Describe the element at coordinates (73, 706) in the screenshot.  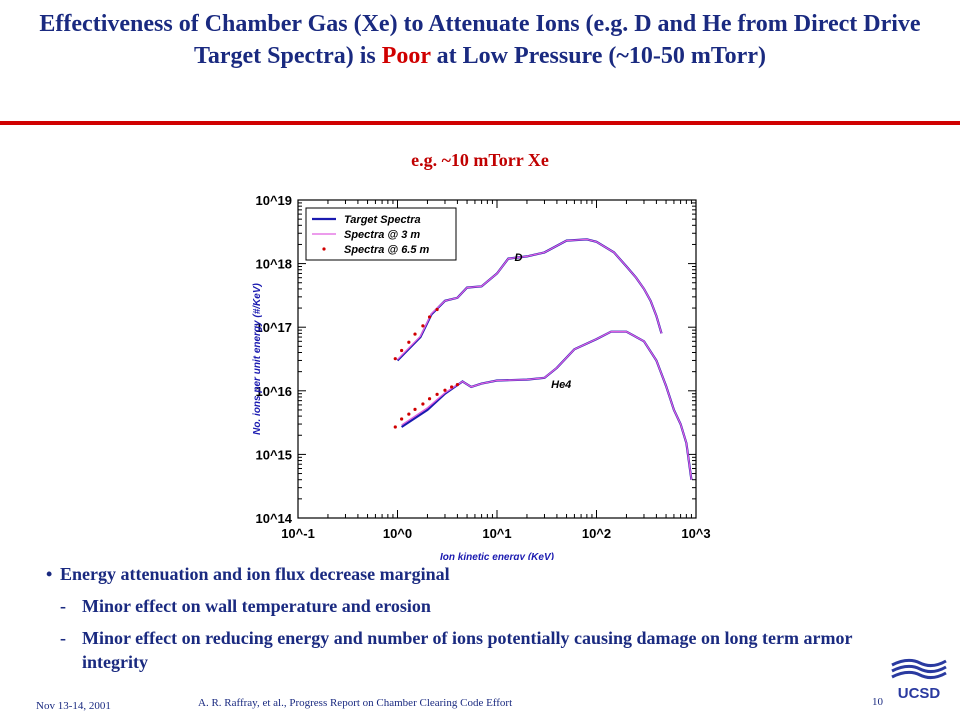
I see `footer-date: Nov 13-14, 2001` at that location.